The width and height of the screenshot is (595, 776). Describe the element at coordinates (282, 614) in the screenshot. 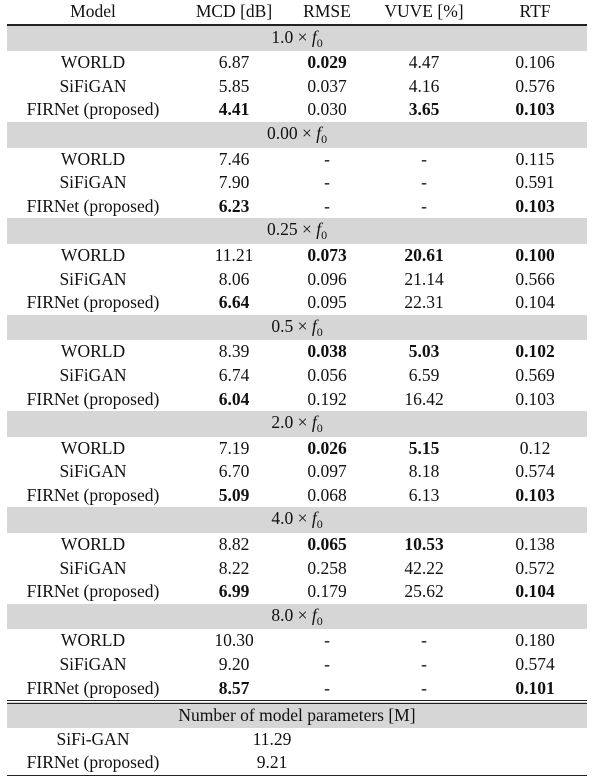

I see `factor-value: 8.0` at that location.